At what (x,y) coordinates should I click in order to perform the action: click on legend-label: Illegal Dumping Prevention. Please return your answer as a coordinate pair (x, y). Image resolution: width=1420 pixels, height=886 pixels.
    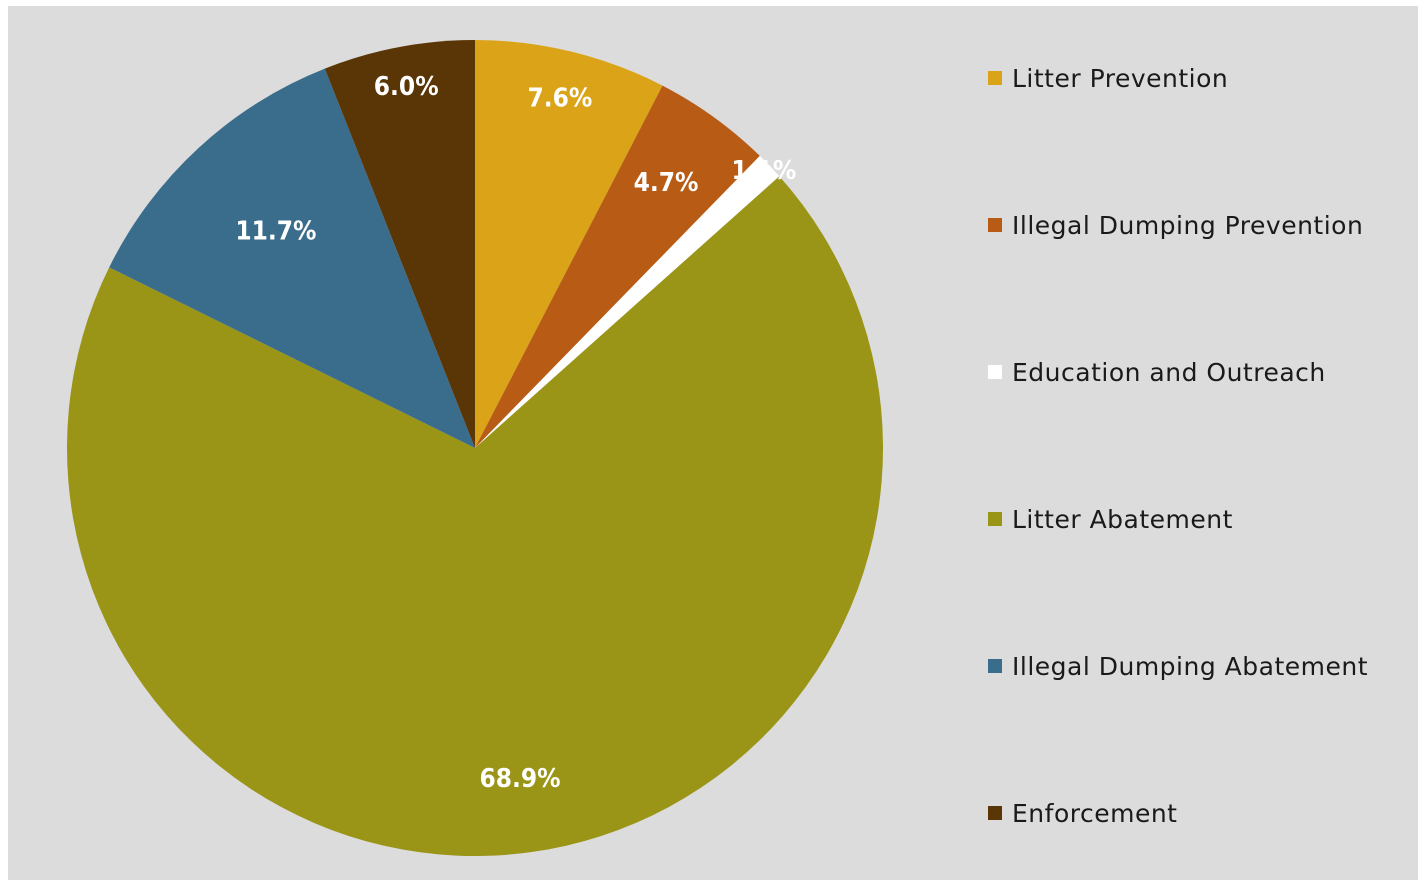
    Looking at the image, I should click on (1188, 225).